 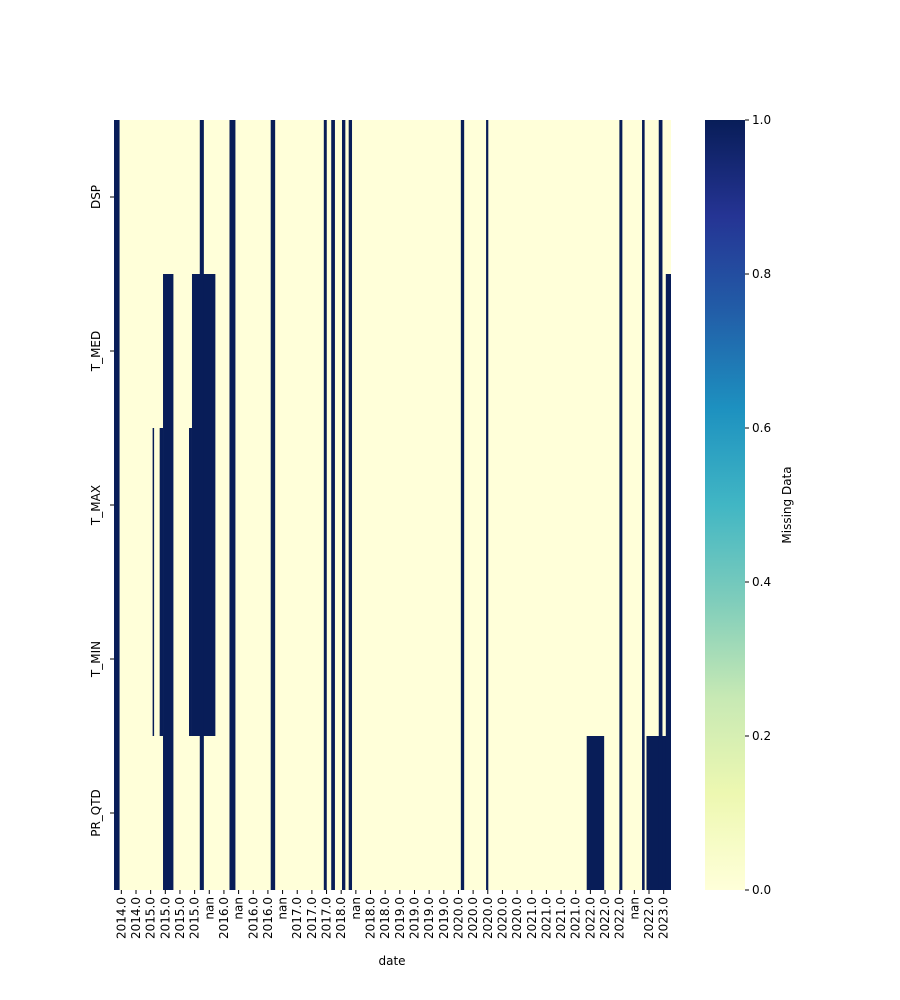 I want to click on x-axis-label: date, so click(x=391, y=961).